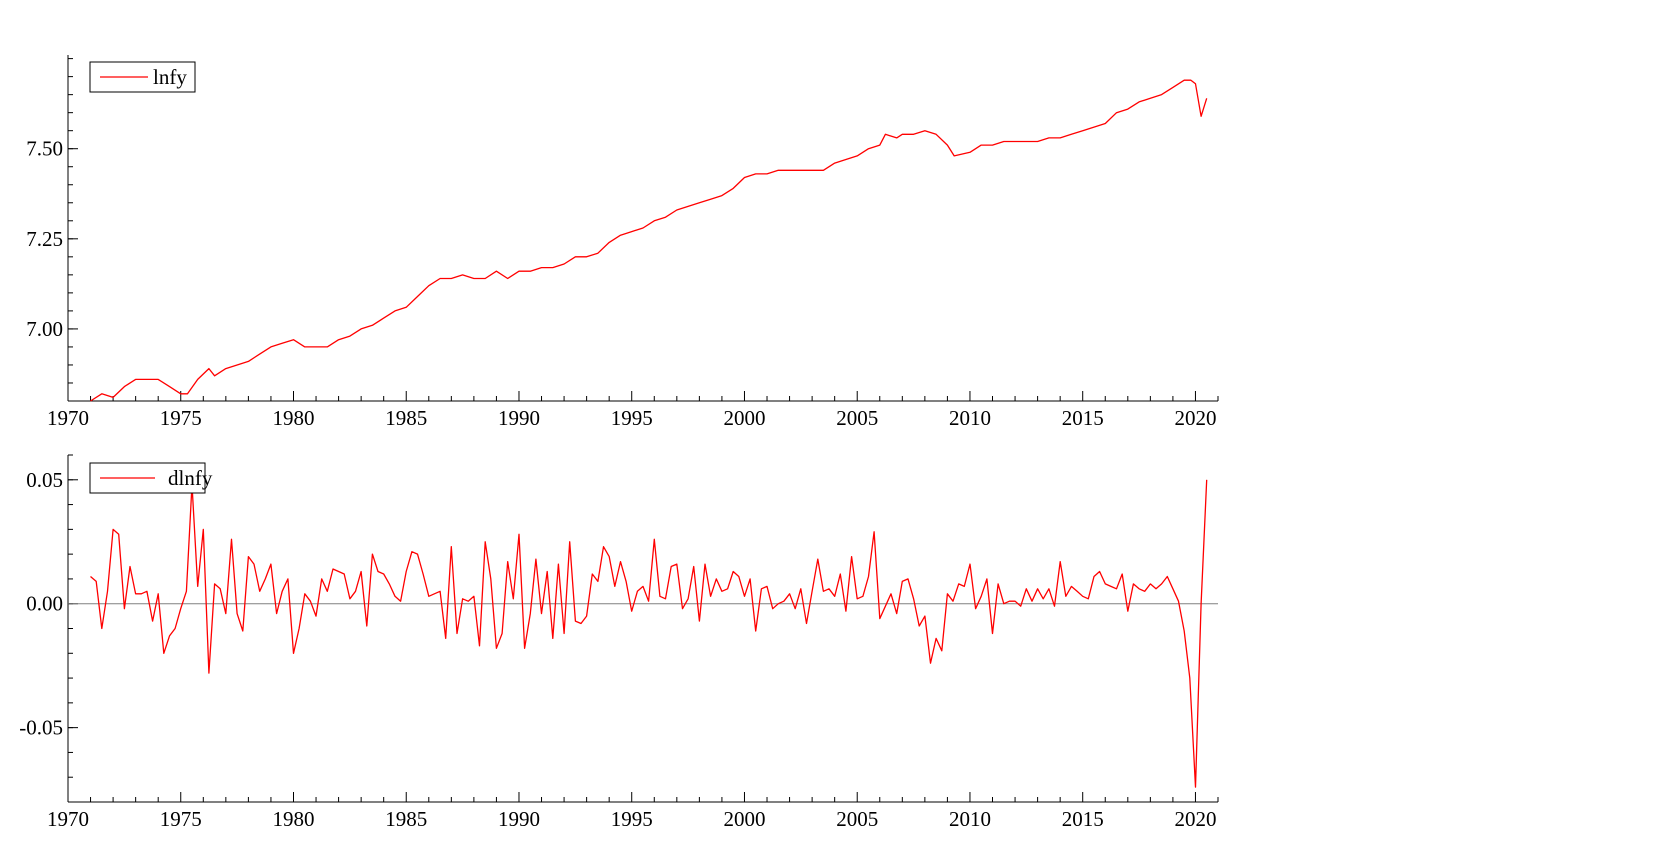 This screenshot has width=1674, height=843. Describe the element at coordinates (44, 329) in the screenshot. I see `y-tick-label: 7.00` at that location.